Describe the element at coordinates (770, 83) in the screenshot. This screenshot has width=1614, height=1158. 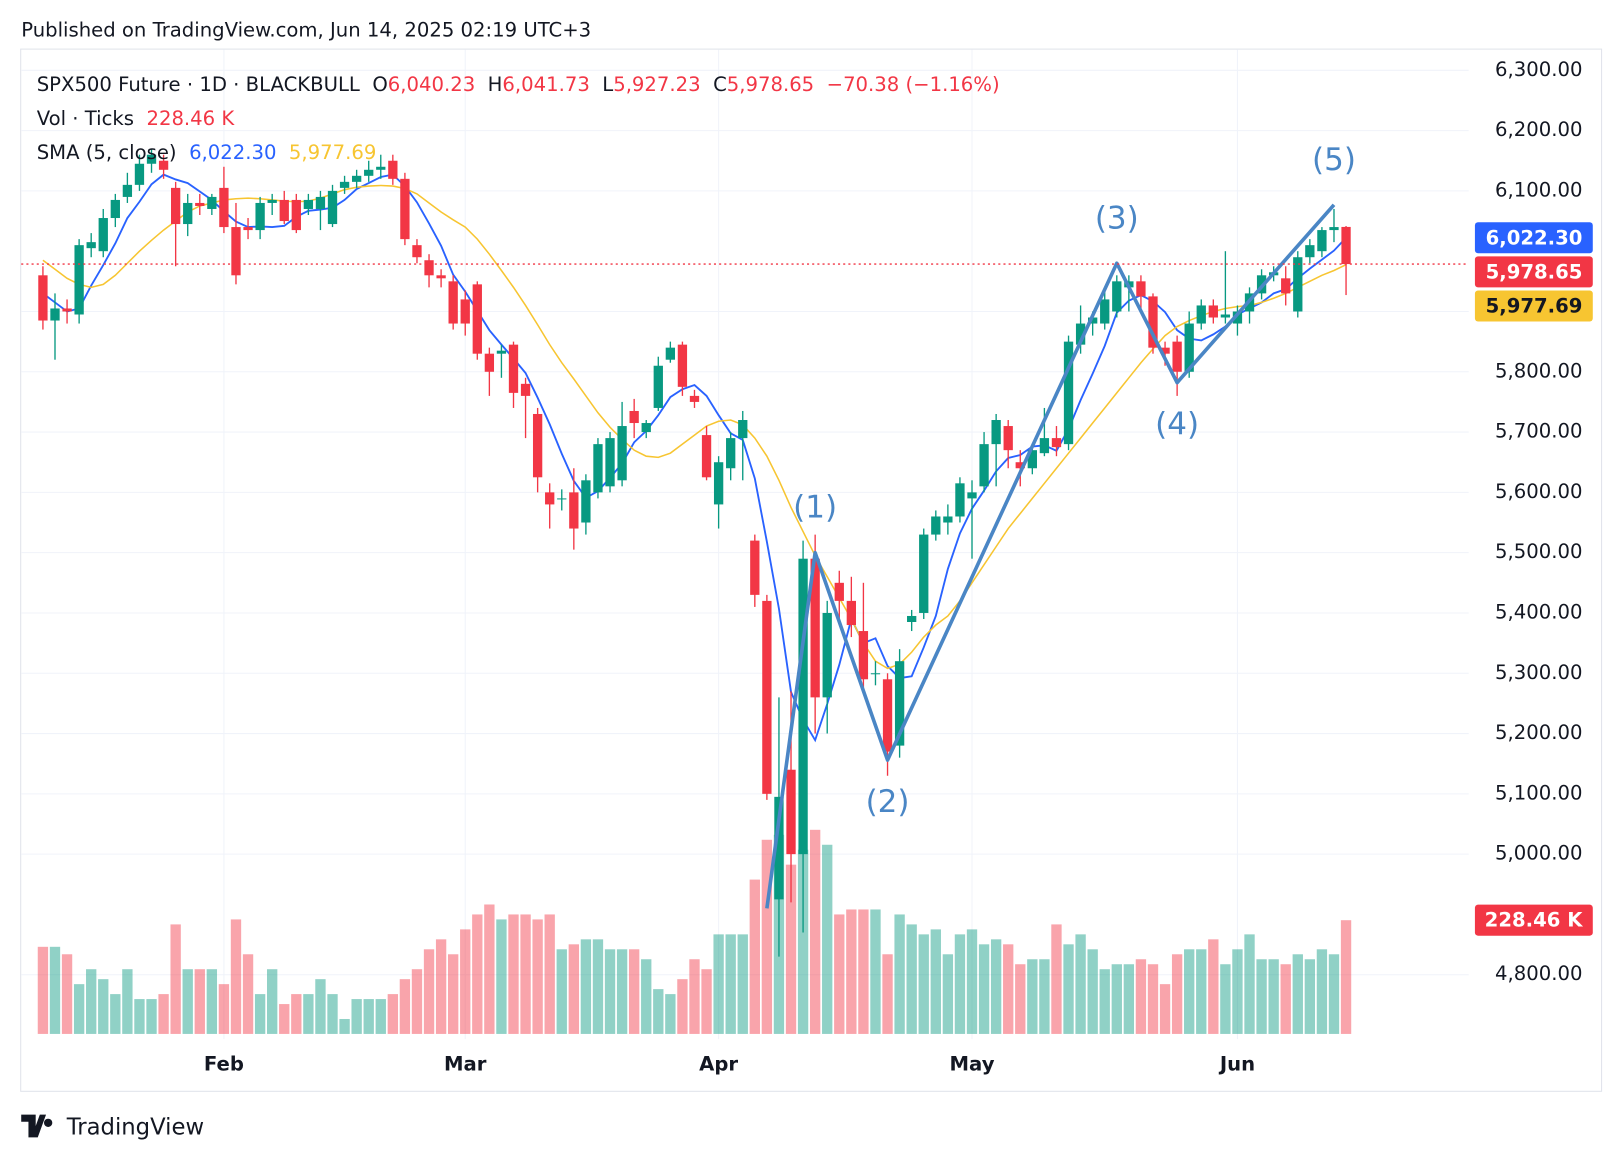
I see `legend-c: 5,978.65` at that location.